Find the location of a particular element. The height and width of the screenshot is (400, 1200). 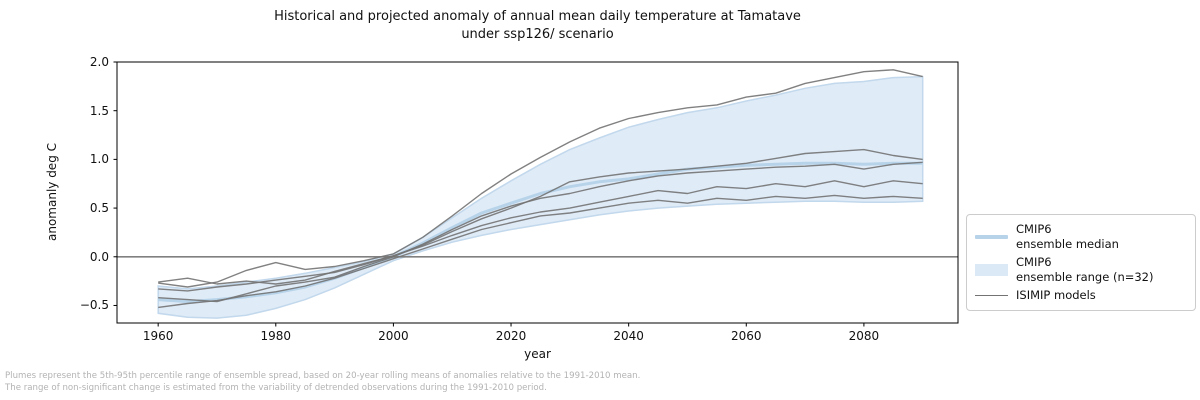

legend-label-isimip: ISIMIP models is located at coordinates (1056, 295).